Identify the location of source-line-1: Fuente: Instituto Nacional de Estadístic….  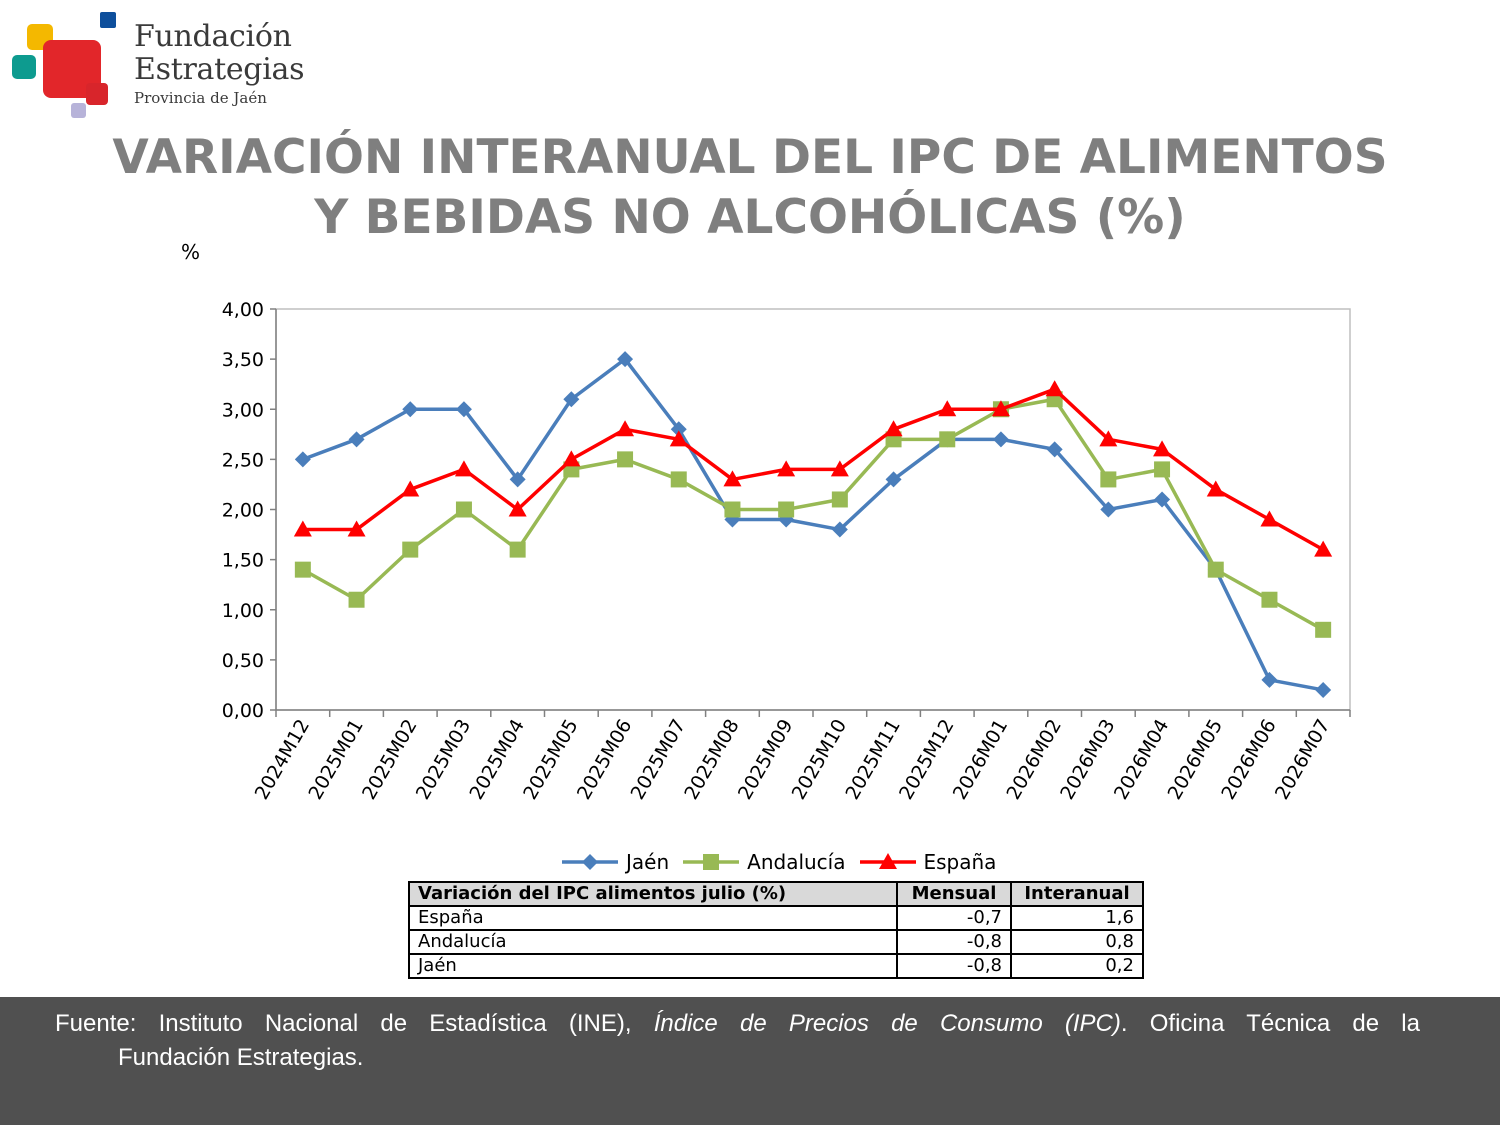
(737, 1024).